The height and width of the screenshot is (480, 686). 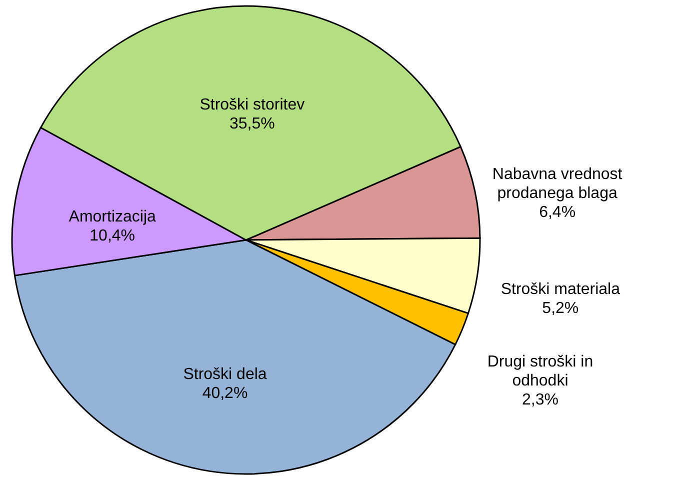 I want to click on slice-label: Stroški materiala, so click(x=560, y=289).